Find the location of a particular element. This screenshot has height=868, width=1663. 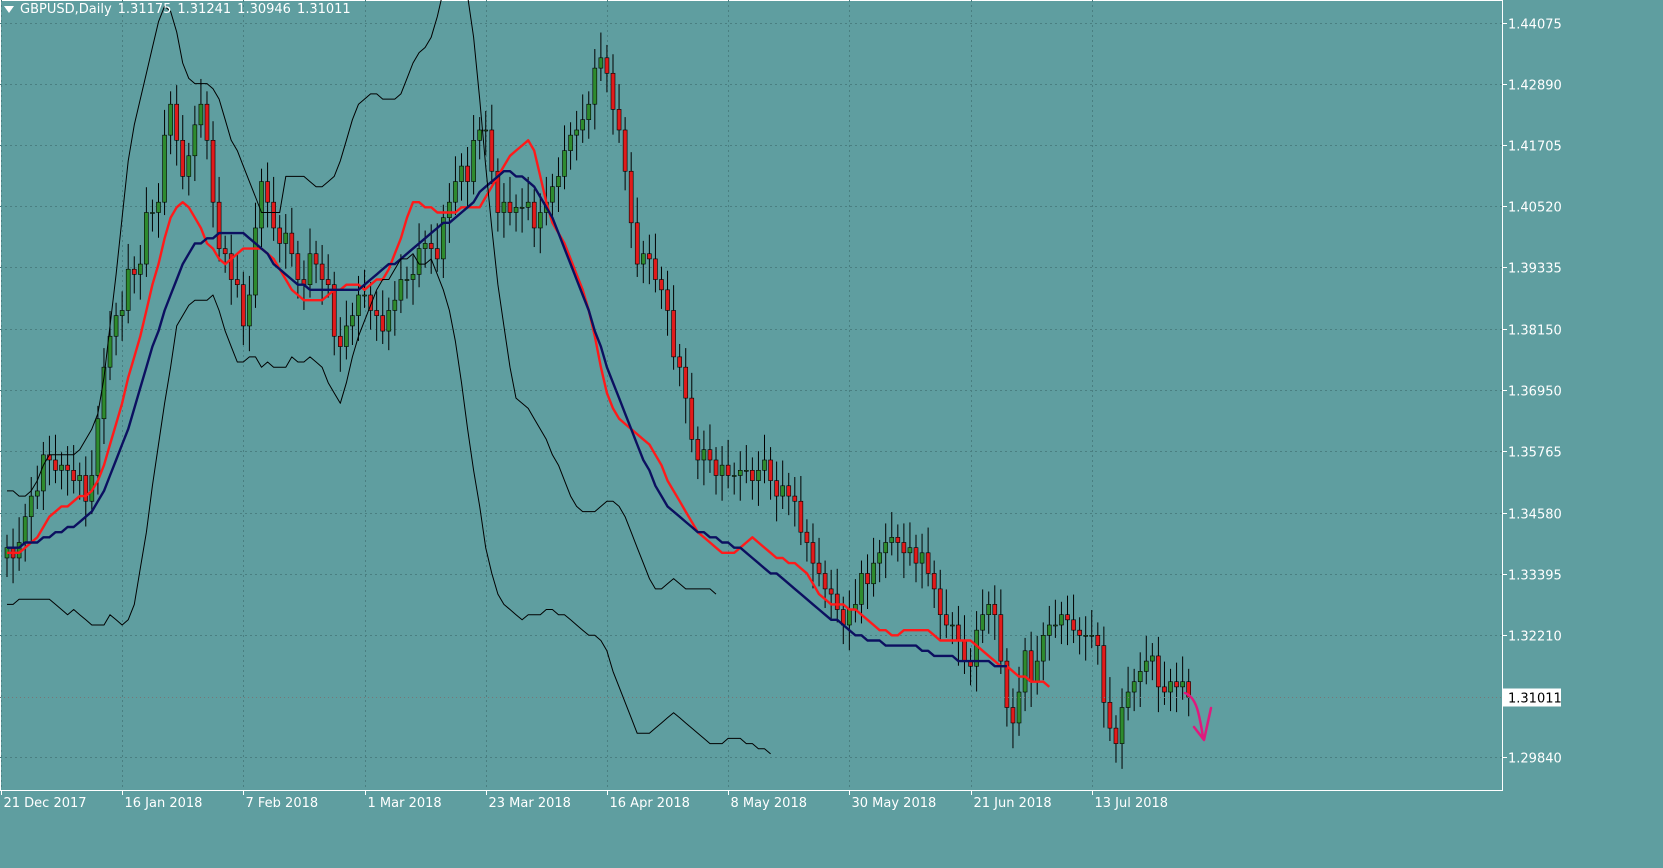

collapse-triangle-icon is located at coordinates (9, 9).